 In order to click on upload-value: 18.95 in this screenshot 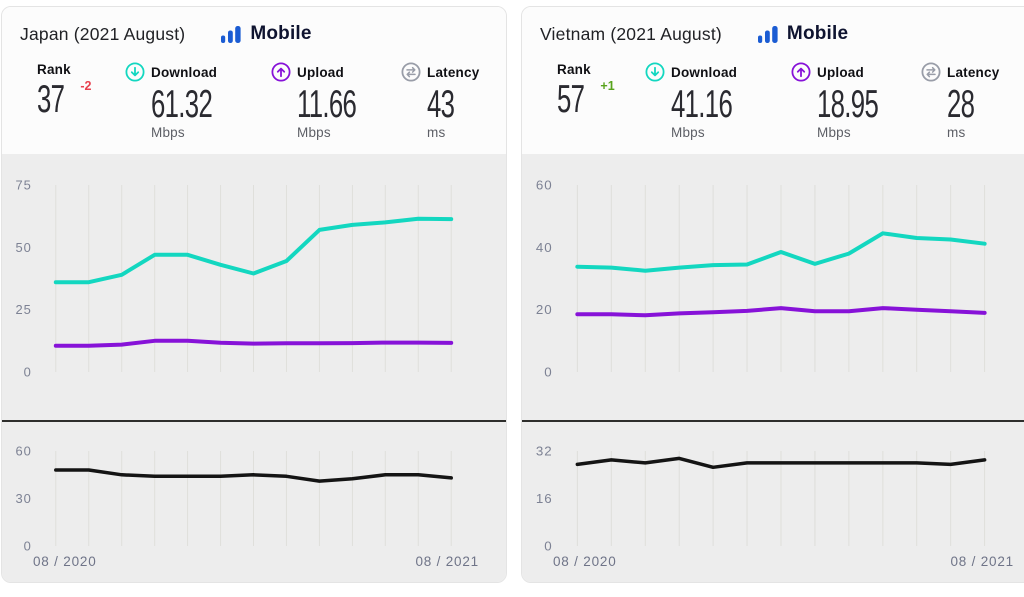, I will do `click(848, 104)`.